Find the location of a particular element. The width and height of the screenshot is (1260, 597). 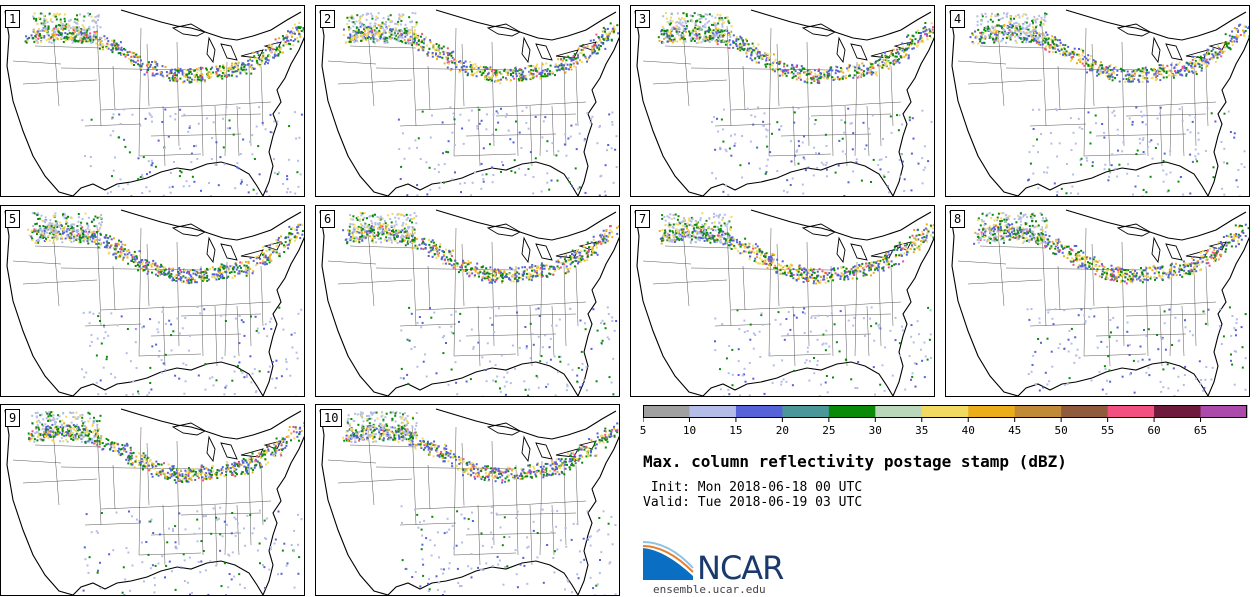

ensemble-member-map-5: 5 is located at coordinates (152, 301).